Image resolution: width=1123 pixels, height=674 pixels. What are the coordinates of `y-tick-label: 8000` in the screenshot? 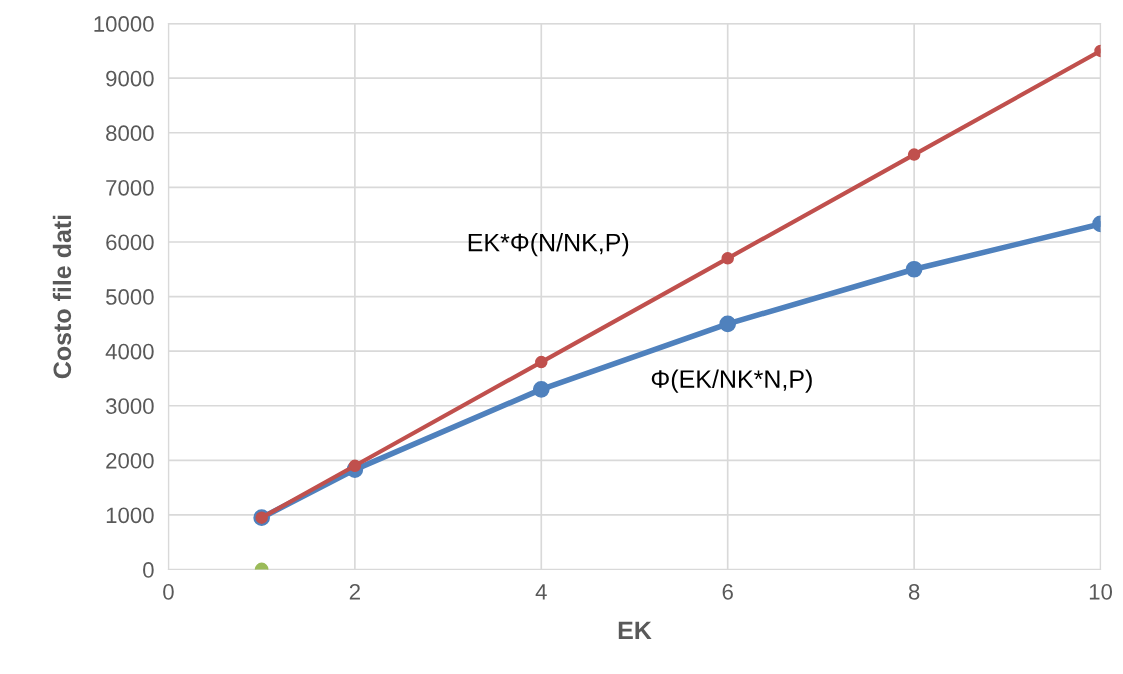 It's located at (130, 133).